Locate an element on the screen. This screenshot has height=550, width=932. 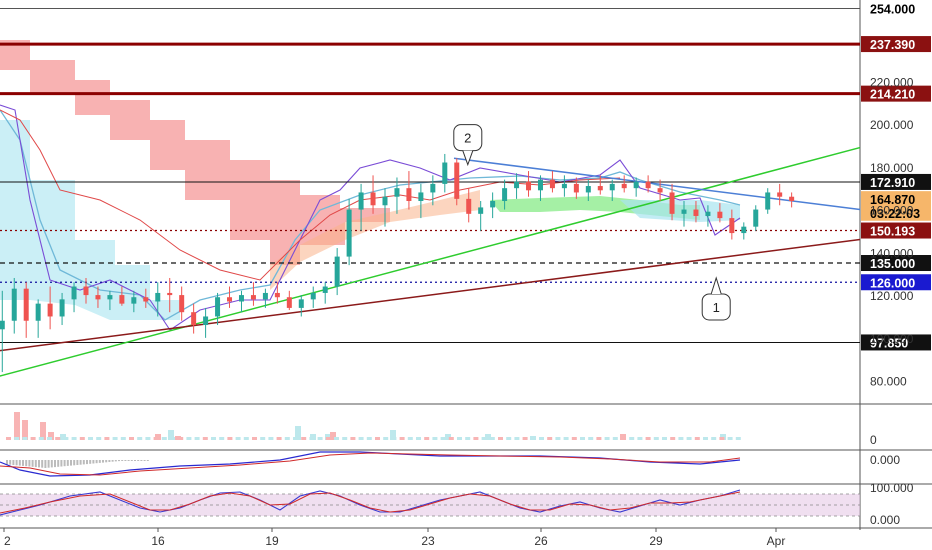
level-label-9: 97.850 is located at coordinates (889, 343).